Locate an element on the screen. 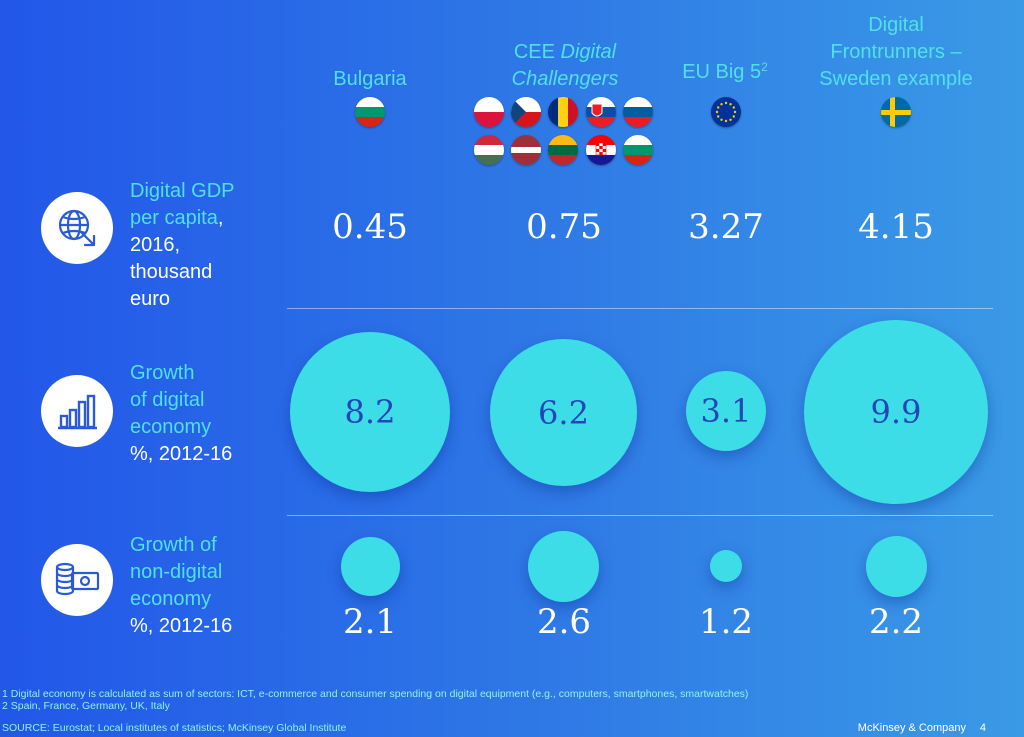  value-nondigital-bulgaria: 2.1 is located at coordinates (370, 622).